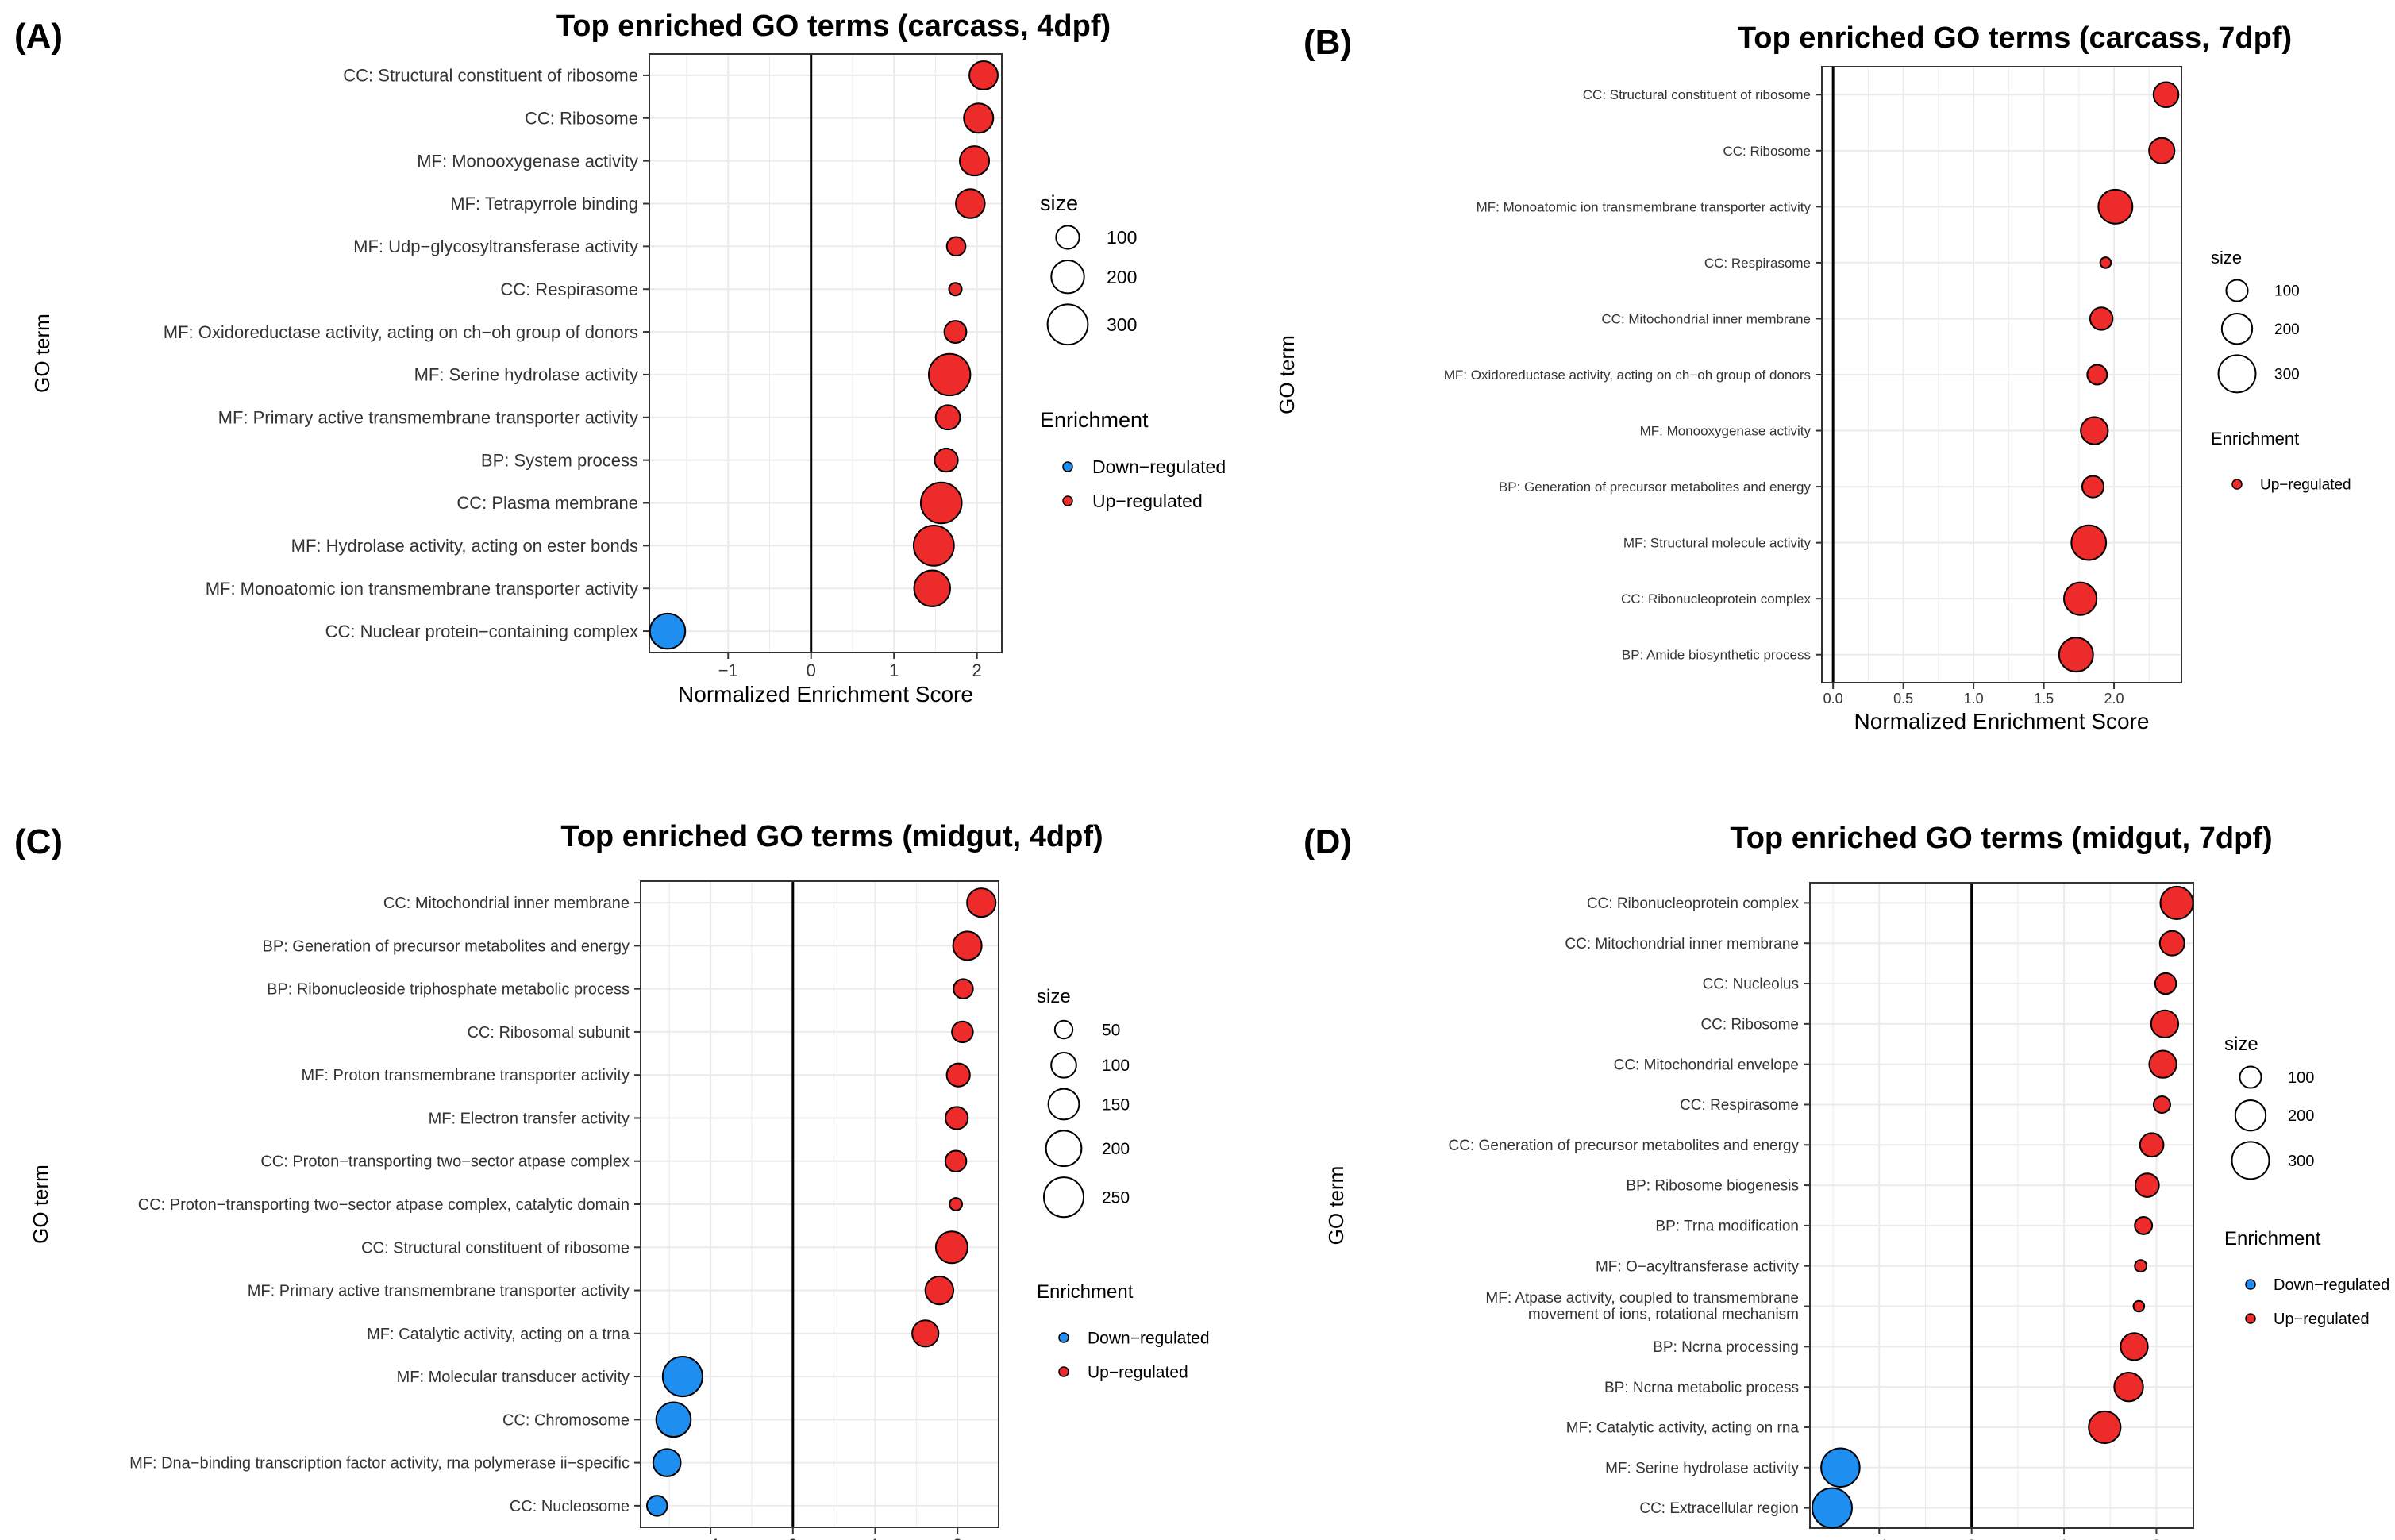 This screenshot has width=2395, height=1540. Describe the element at coordinates (1088, 268) in the screenshot. I see `size-legend: size 100 200 300` at that location.